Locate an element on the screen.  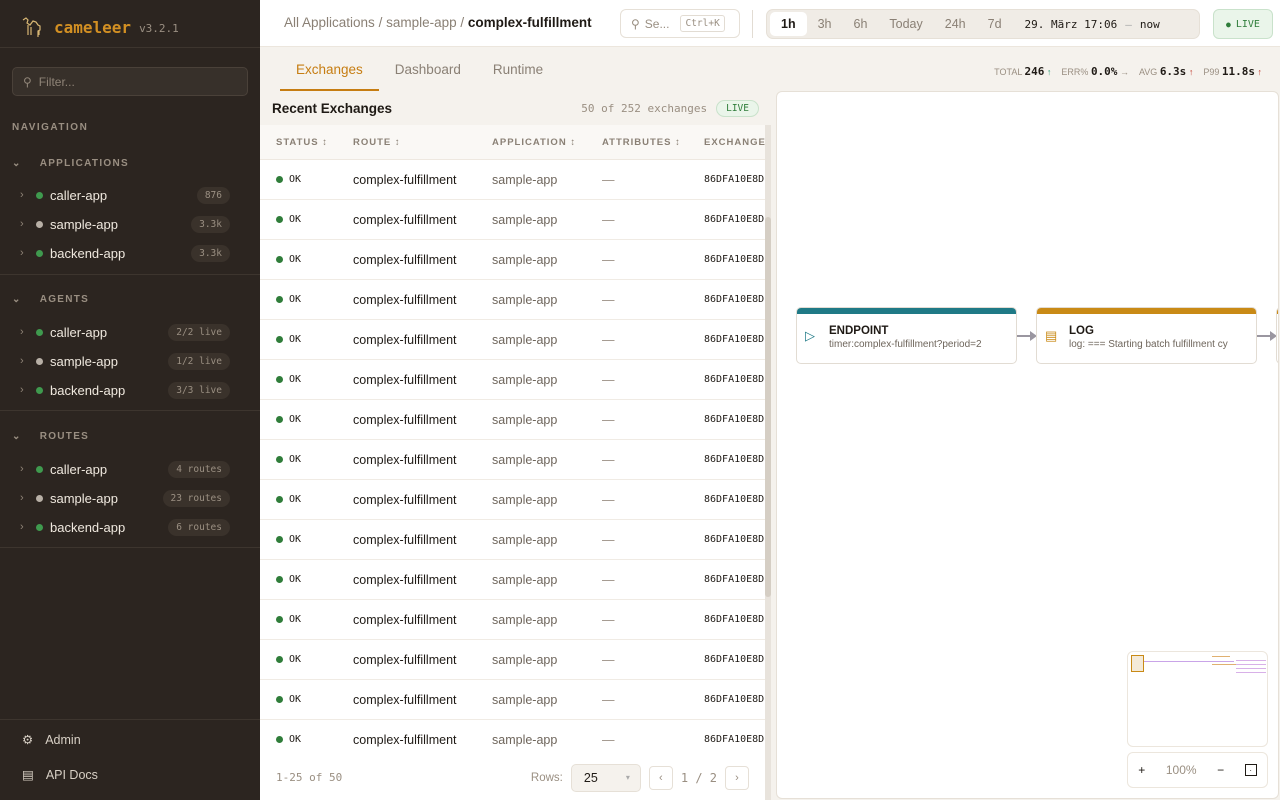
range-end: now is located at coordinates (1149, 24).